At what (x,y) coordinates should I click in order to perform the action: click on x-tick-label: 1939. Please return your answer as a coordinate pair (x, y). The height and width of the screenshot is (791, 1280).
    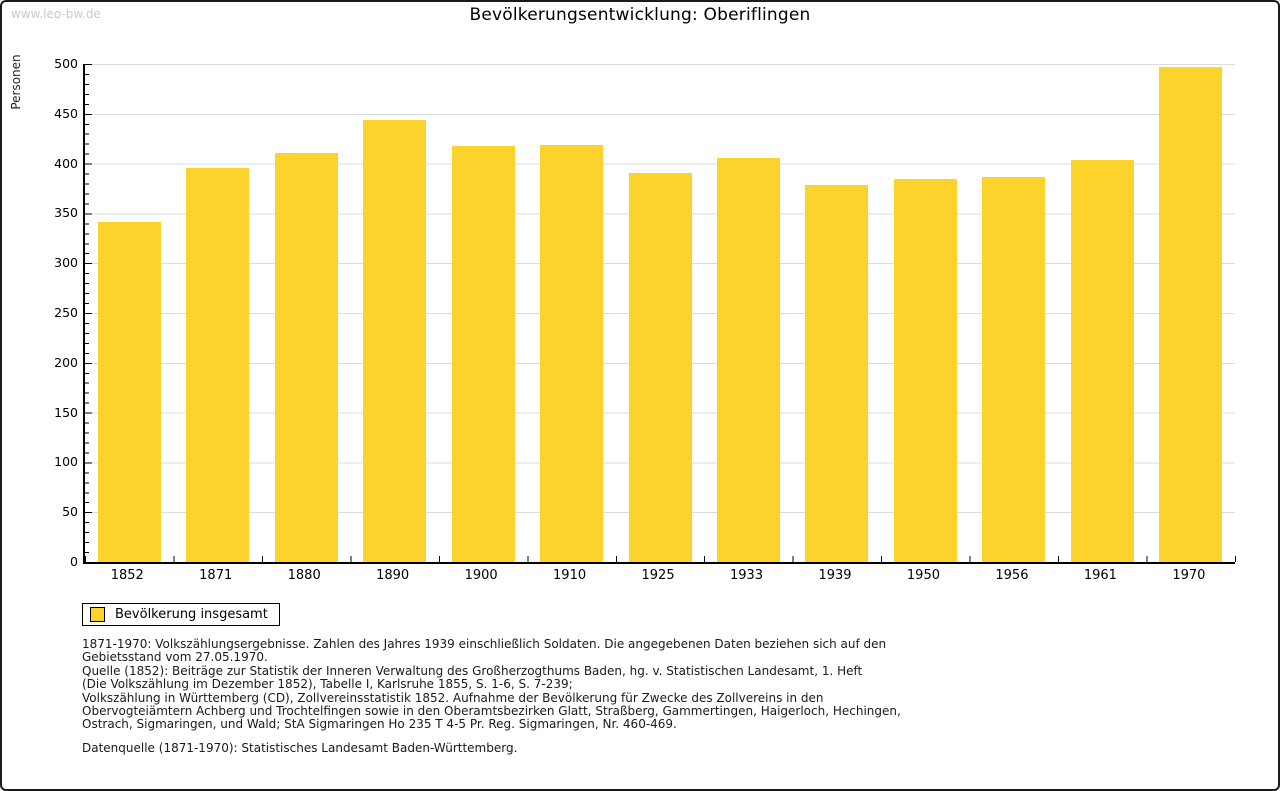
    Looking at the image, I should click on (835, 575).